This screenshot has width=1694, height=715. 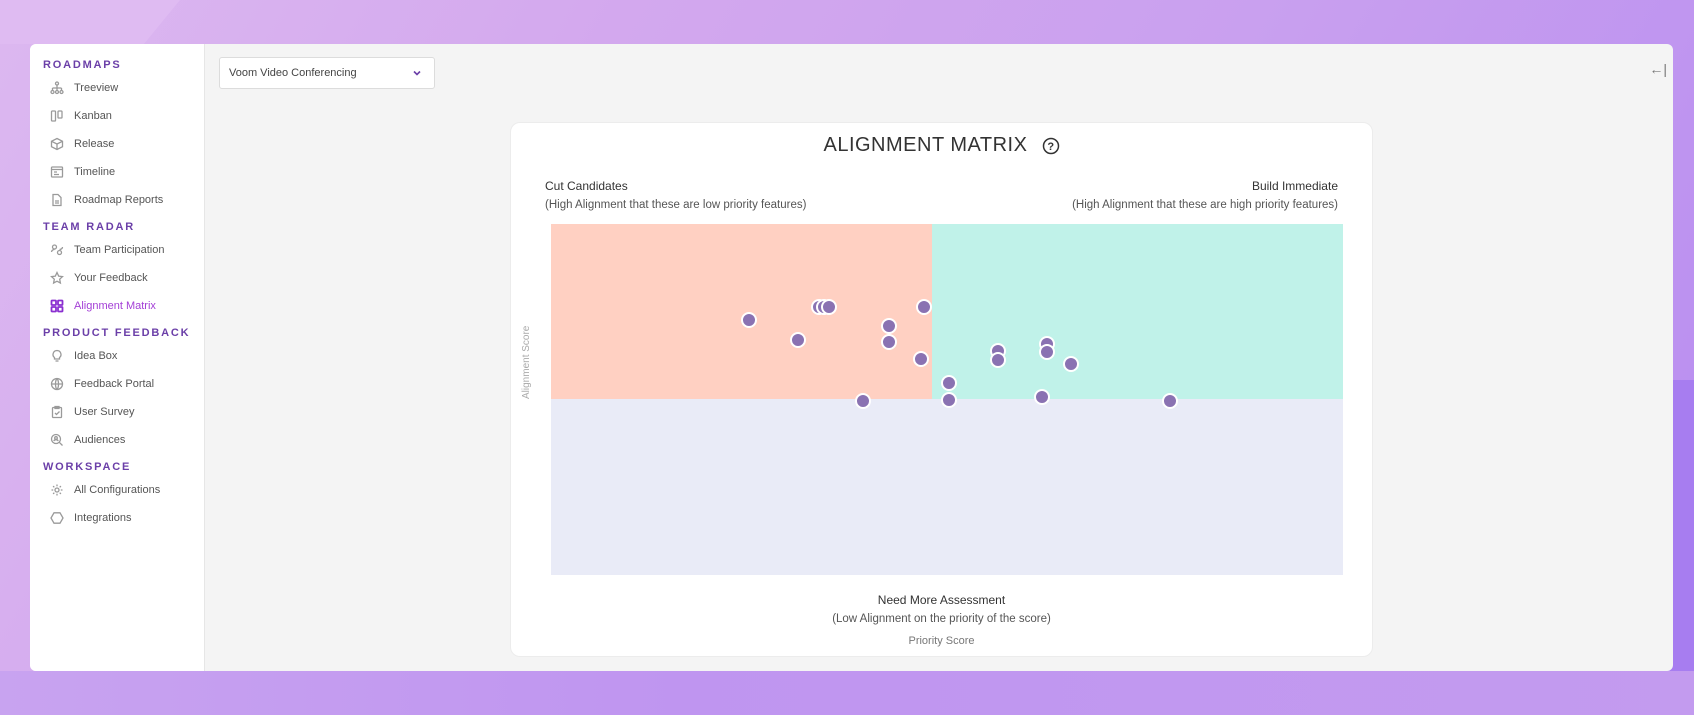 What do you see at coordinates (847, 693) in the screenshot?
I see `background-bottom` at bounding box center [847, 693].